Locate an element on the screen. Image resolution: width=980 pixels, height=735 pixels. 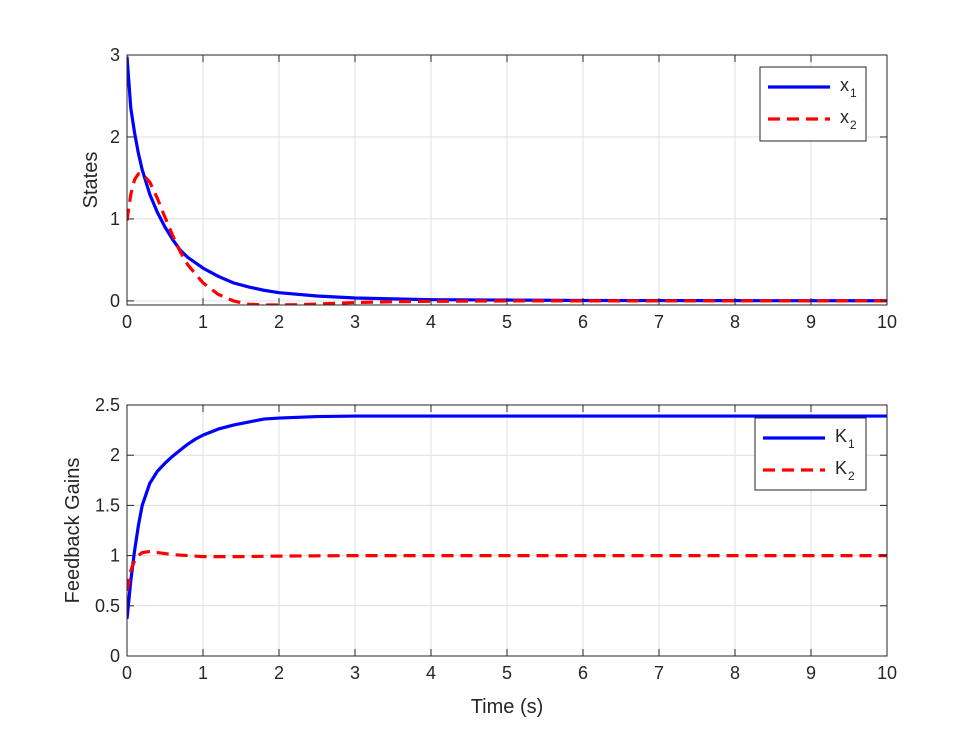
y-axis-label: States is located at coordinates (91, 180).